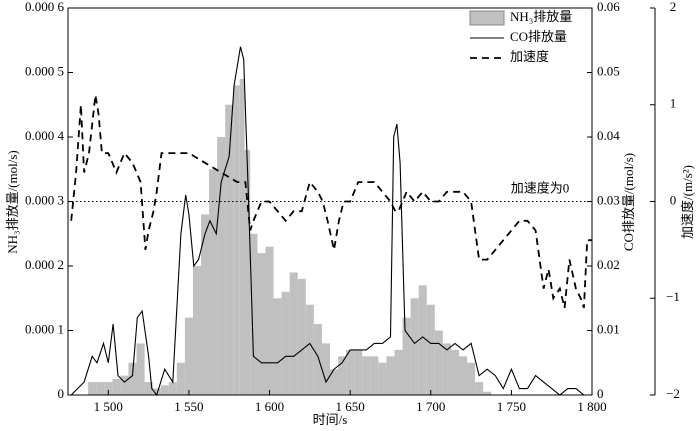 The width and height of the screenshot is (700, 431). Describe the element at coordinates (61, 393) in the screenshot. I see `y-tick-label: 0` at that location.